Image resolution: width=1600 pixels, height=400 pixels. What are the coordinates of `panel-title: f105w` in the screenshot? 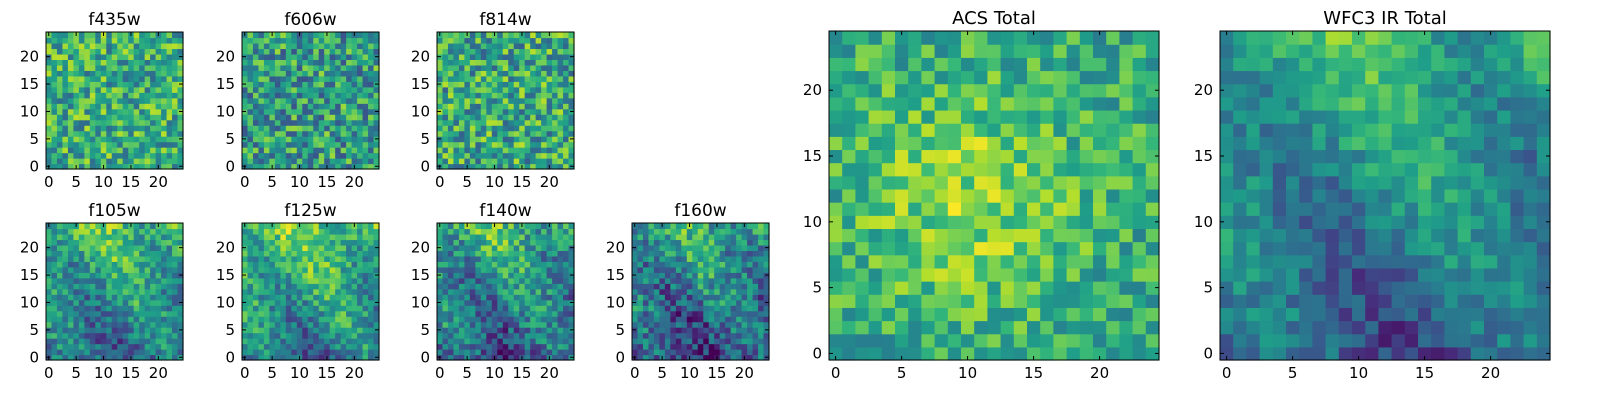 It's located at (114, 211).